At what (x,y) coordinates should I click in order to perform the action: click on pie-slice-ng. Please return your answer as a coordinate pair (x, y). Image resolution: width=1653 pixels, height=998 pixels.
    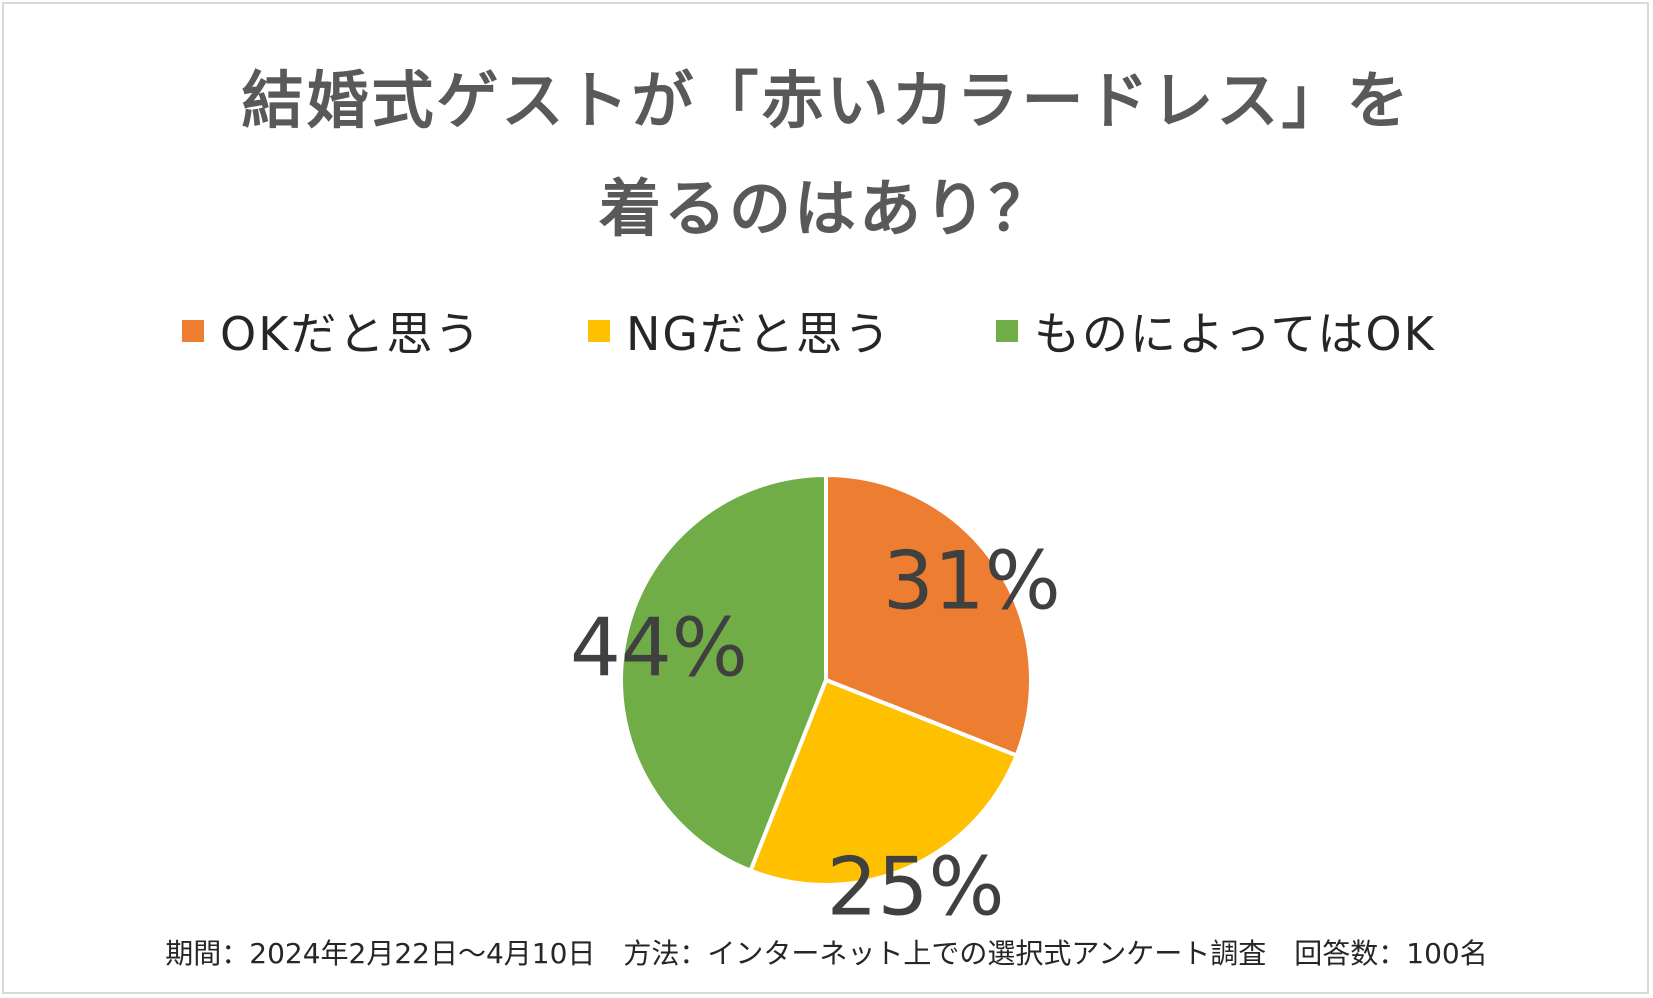
    Looking at the image, I should click on (883, 782).